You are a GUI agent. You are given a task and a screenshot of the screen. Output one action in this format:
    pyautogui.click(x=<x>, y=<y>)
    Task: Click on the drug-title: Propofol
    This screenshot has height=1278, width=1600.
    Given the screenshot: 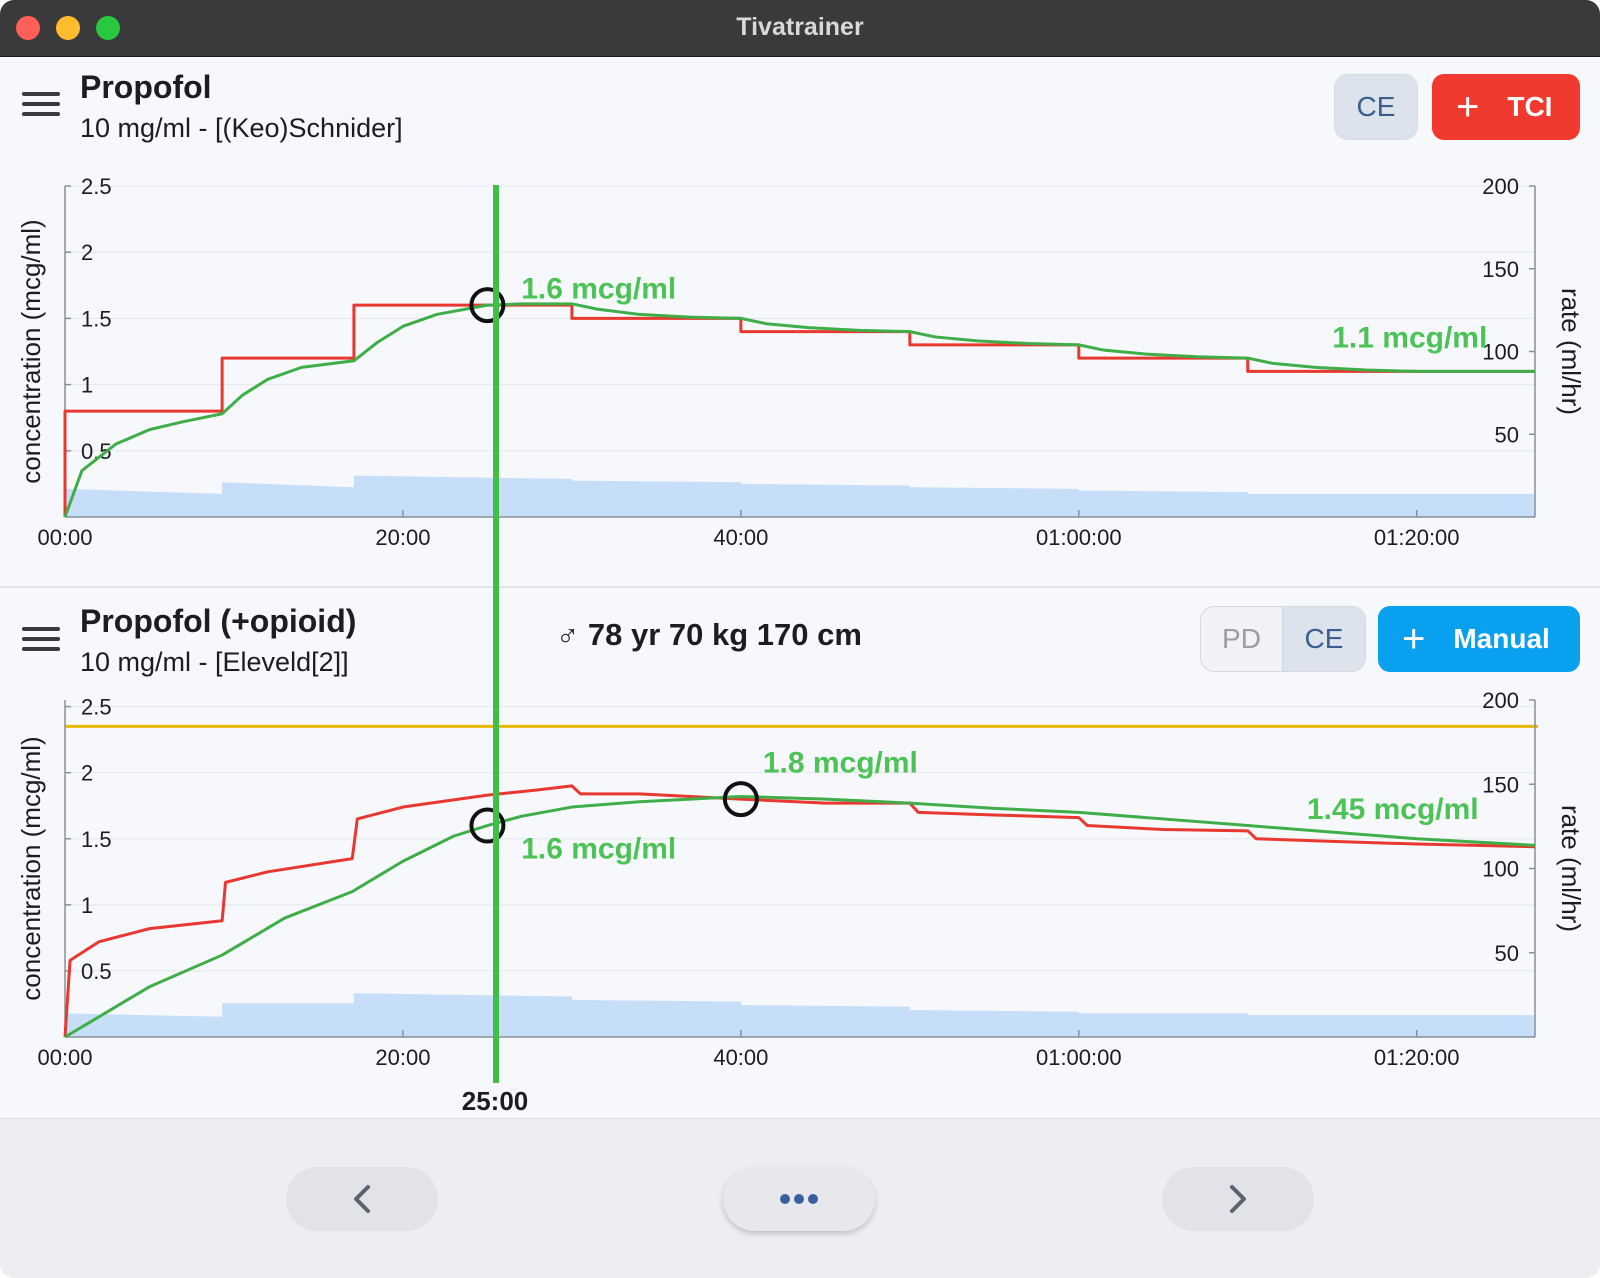 What is the action you would take?
    pyautogui.click(x=146, y=87)
    